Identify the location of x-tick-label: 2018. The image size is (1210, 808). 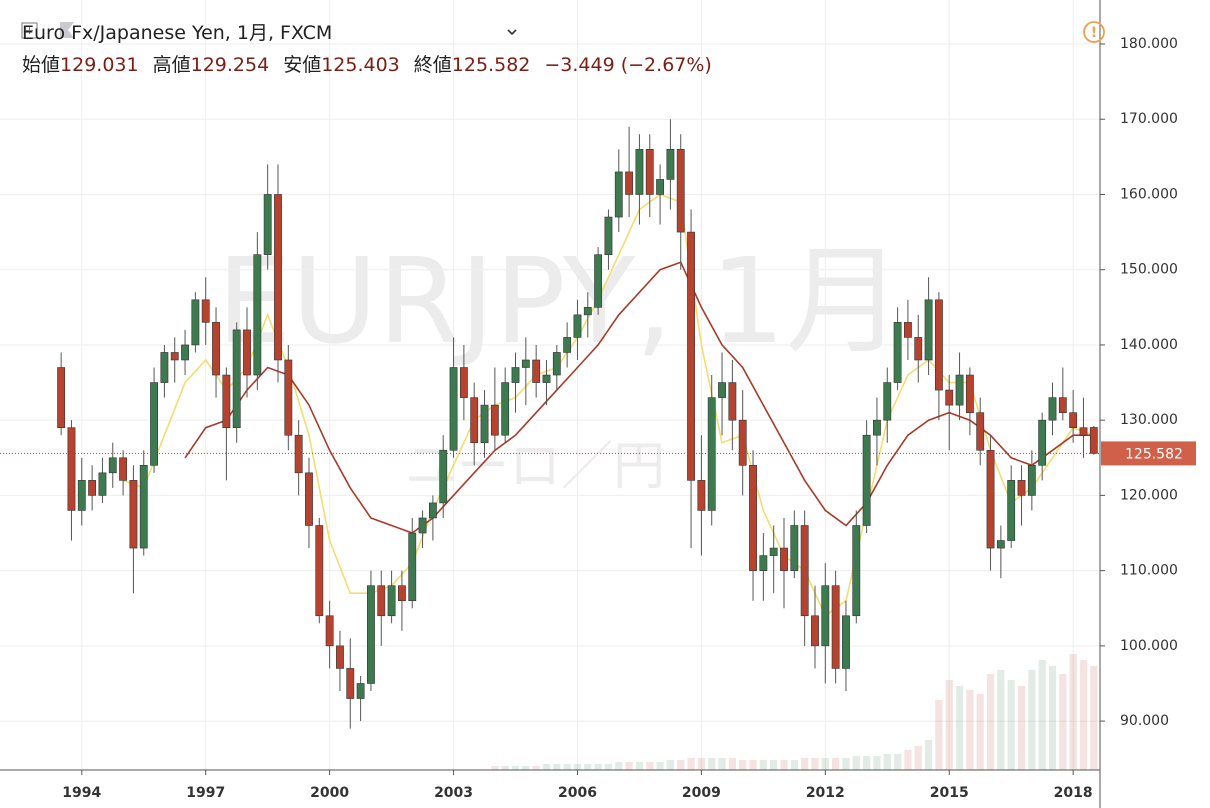
(1073, 793).